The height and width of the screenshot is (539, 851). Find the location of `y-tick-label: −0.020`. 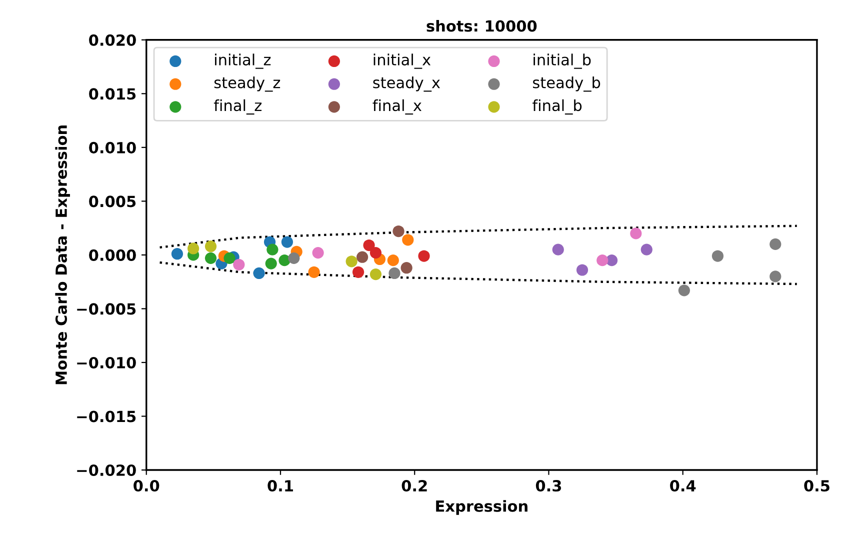

y-tick-label: −0.020 is located at coordinates (106, 470).